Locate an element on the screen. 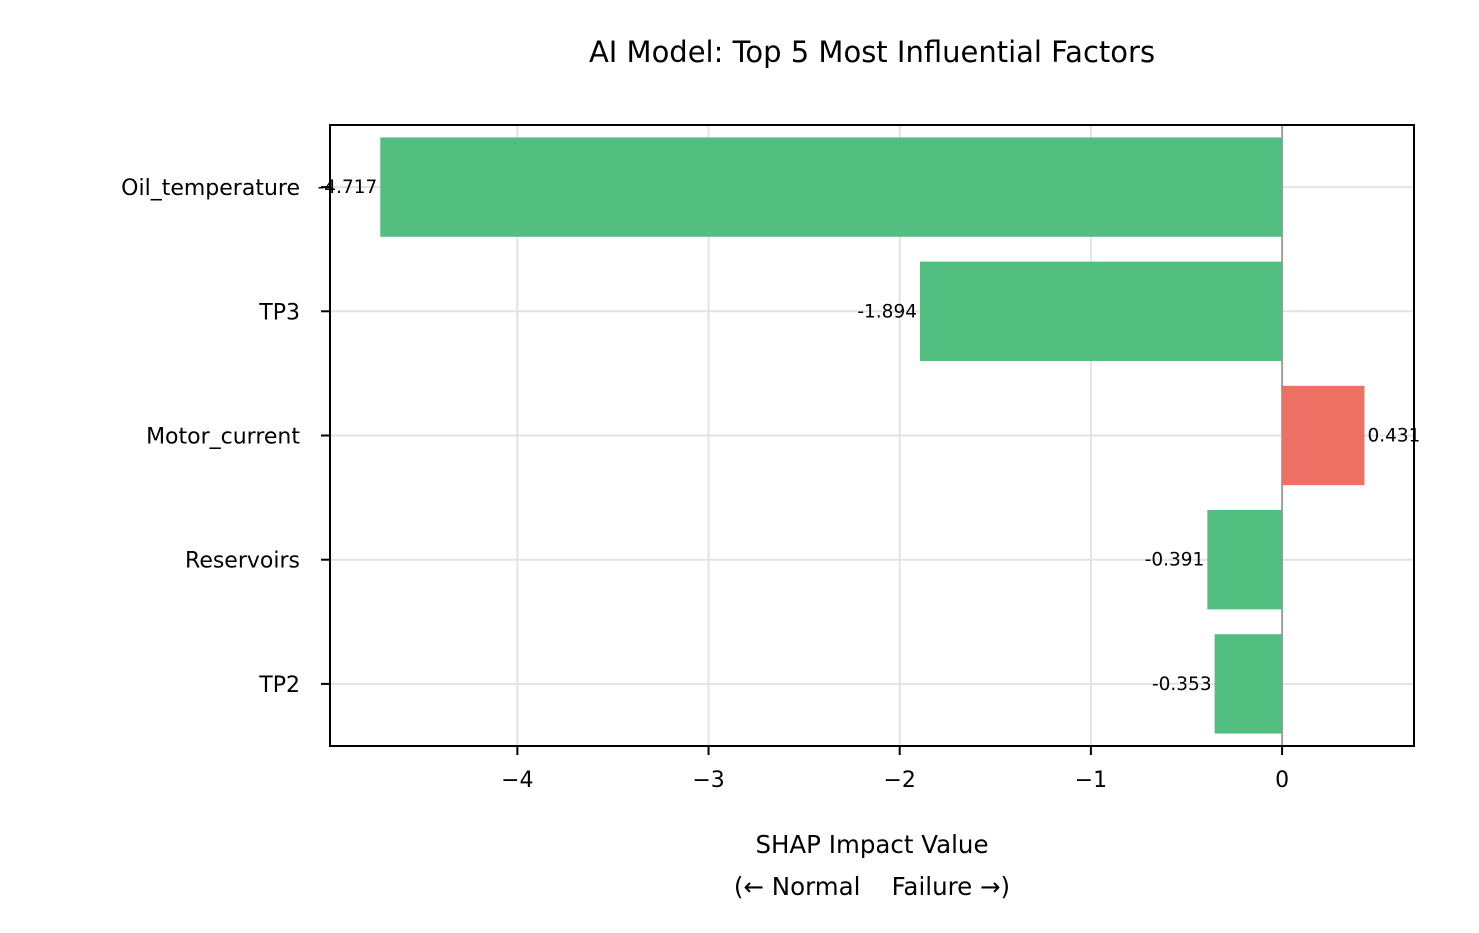  x-axis-label-line-1: SHAP Impact Value is located at coordinates (871, 844).